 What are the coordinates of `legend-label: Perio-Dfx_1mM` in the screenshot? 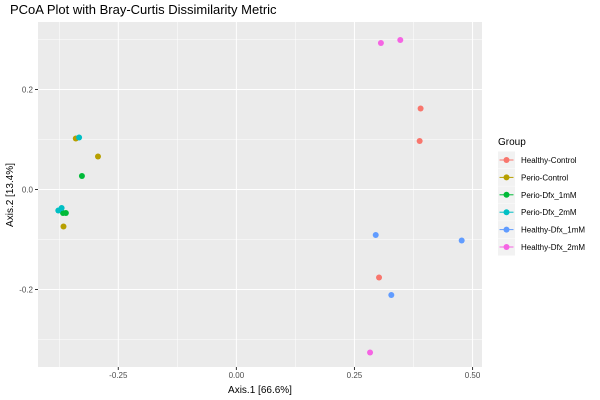 It's located at (549, 195).